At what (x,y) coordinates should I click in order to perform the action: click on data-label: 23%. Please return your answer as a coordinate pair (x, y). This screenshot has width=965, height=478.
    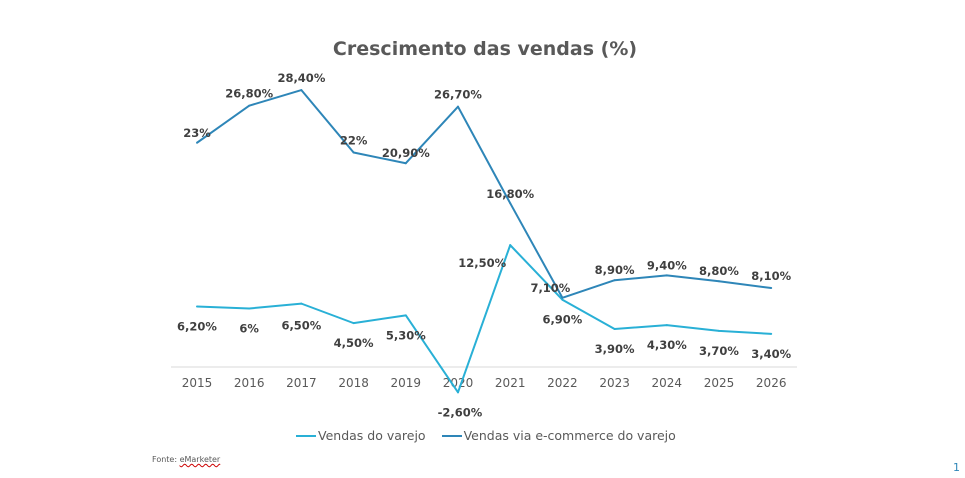
    Looking at the image, I should click on (197, 133).